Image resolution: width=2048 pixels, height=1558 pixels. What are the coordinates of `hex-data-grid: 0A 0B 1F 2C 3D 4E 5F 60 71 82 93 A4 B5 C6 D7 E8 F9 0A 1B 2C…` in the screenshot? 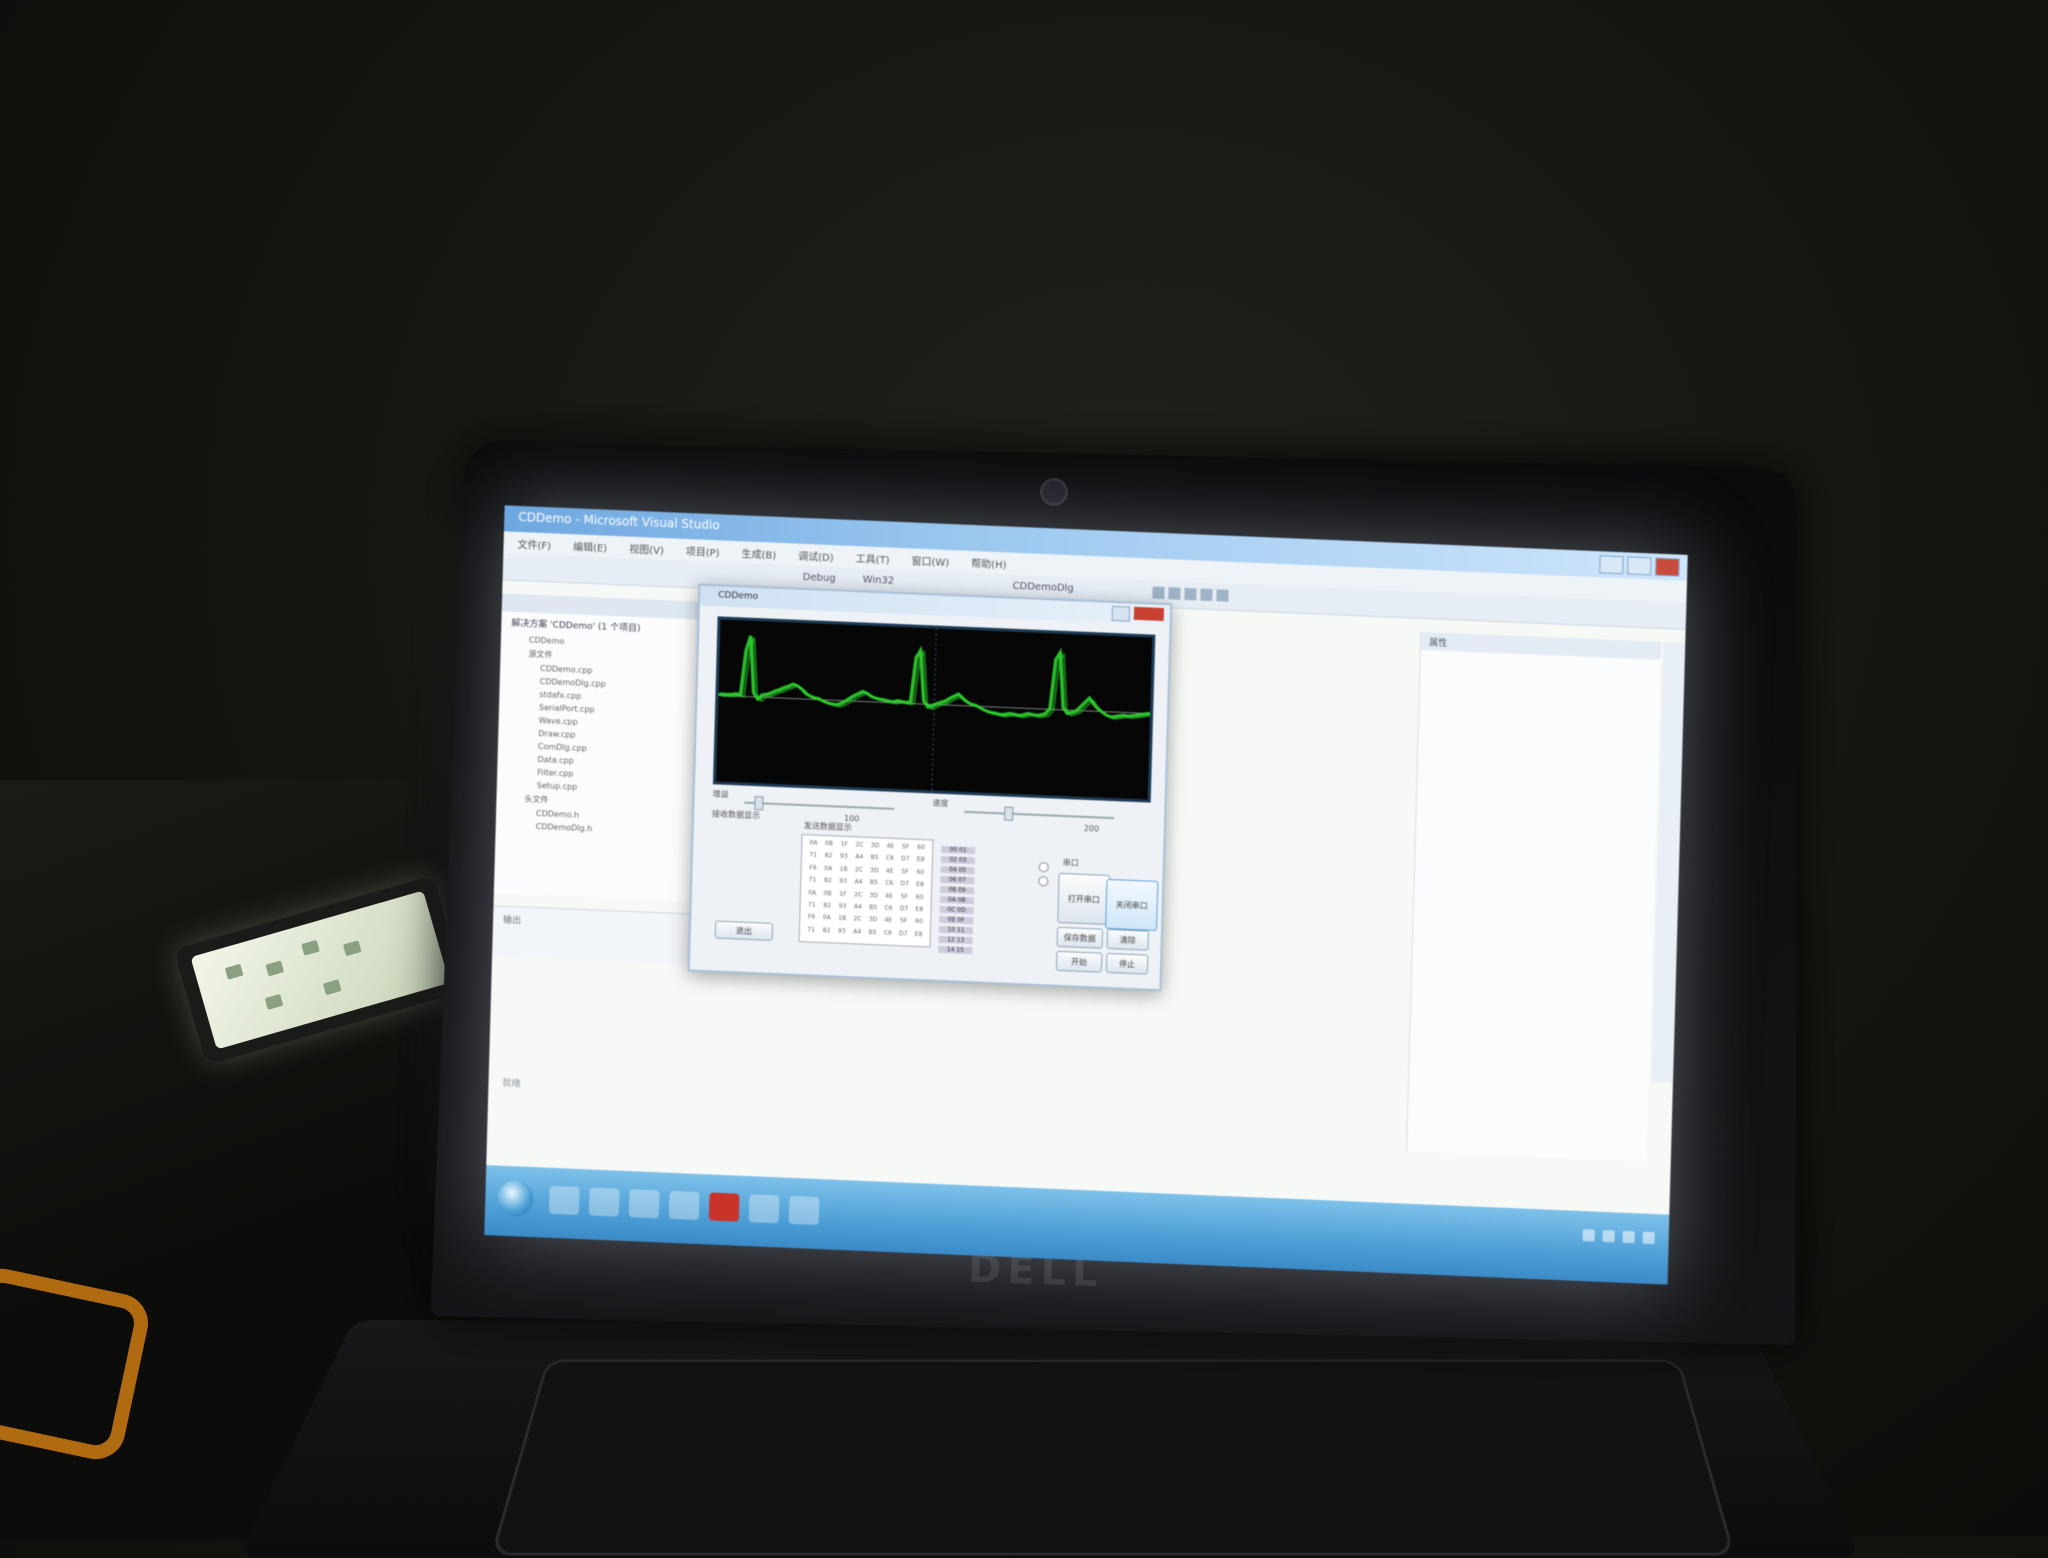 It's located at (866, 890).